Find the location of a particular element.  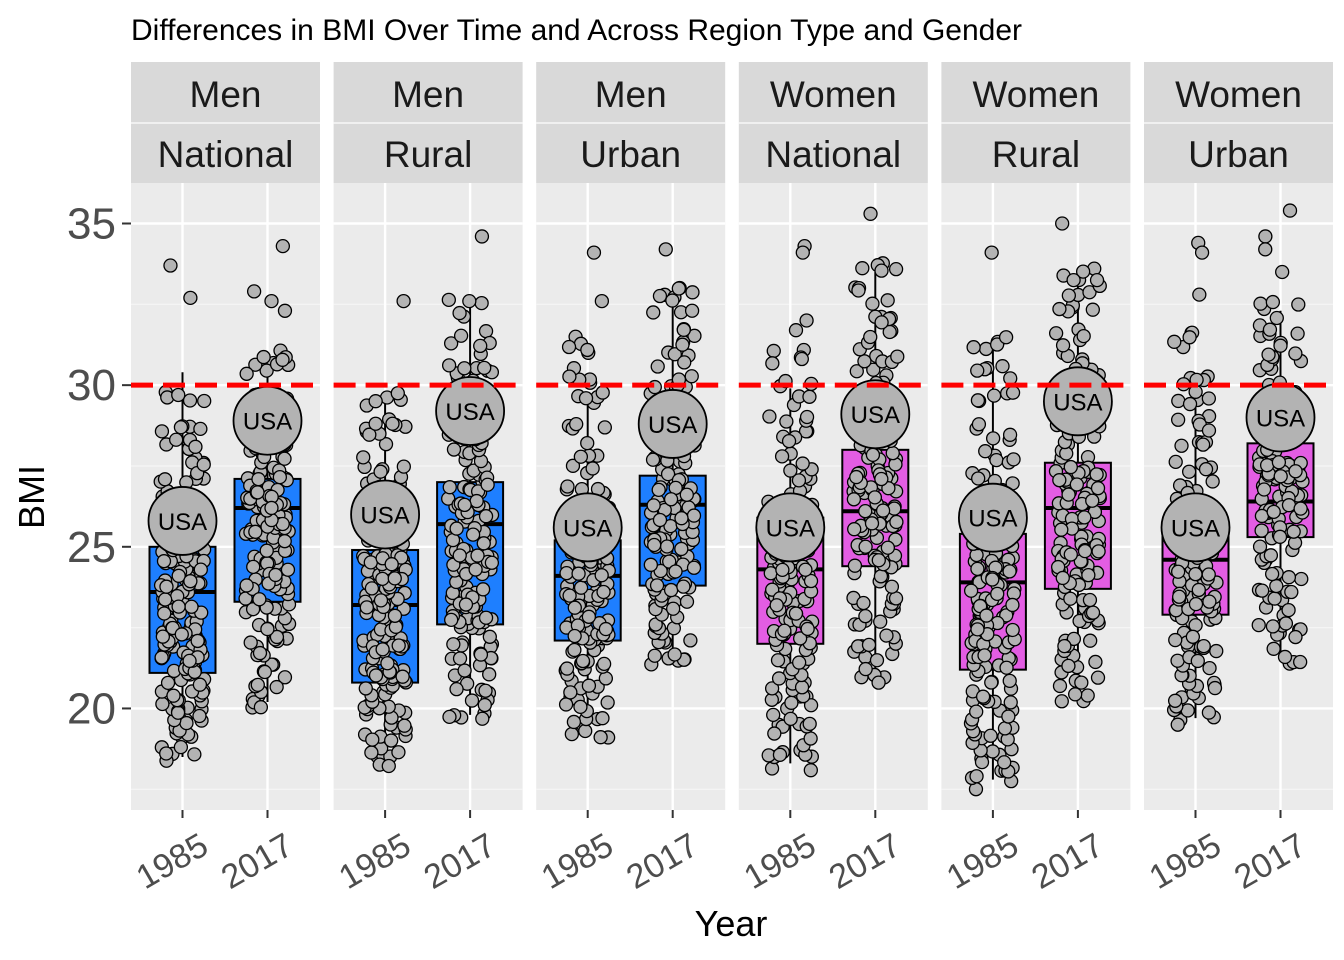

strip-label-gender: Women is located at coordinates (1035, 94).